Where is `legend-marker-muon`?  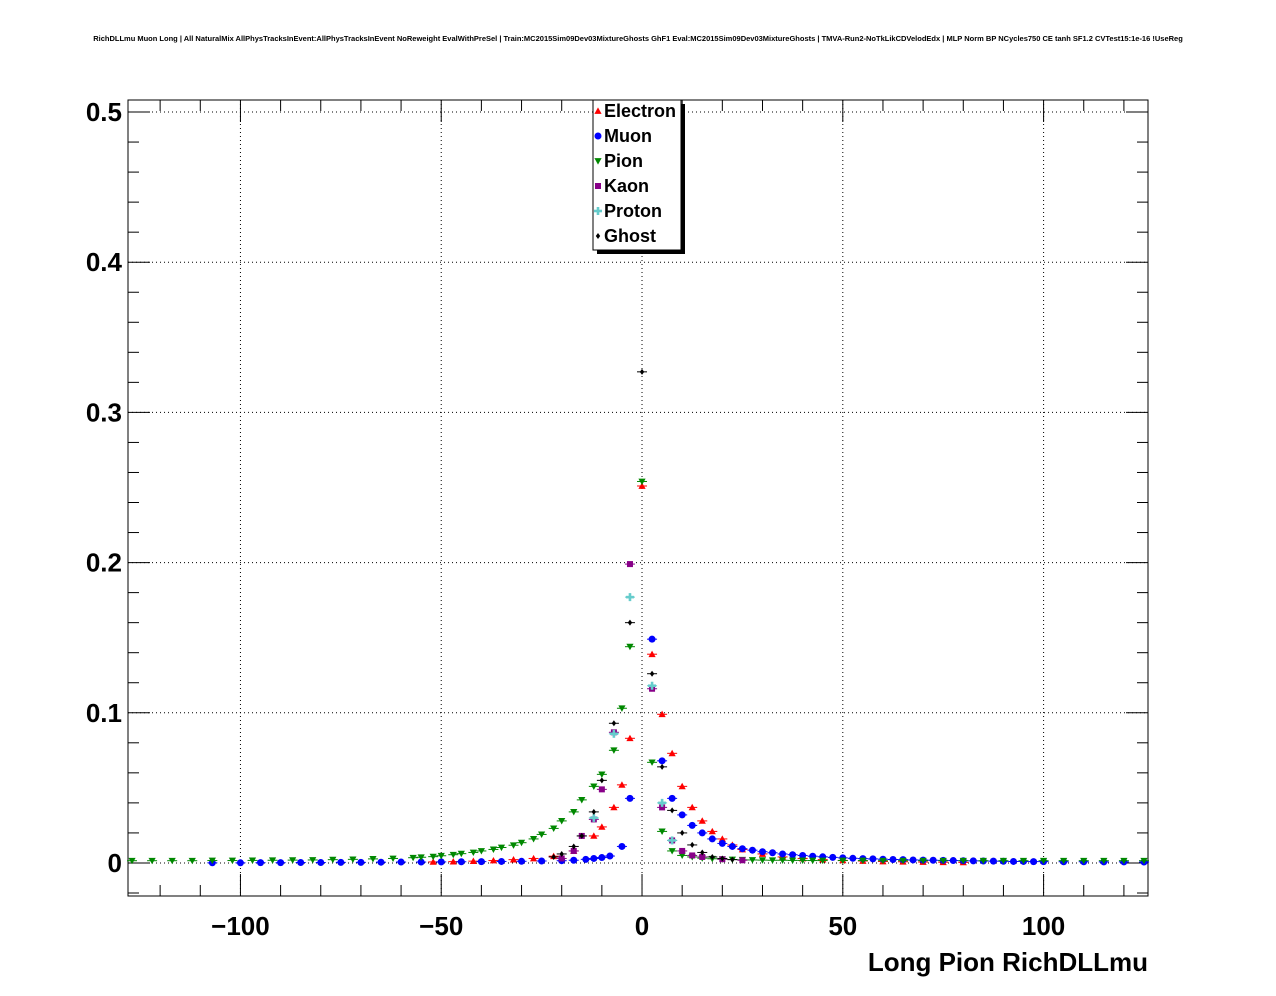
legend-marker-muon is located at coordinates (598, 136).